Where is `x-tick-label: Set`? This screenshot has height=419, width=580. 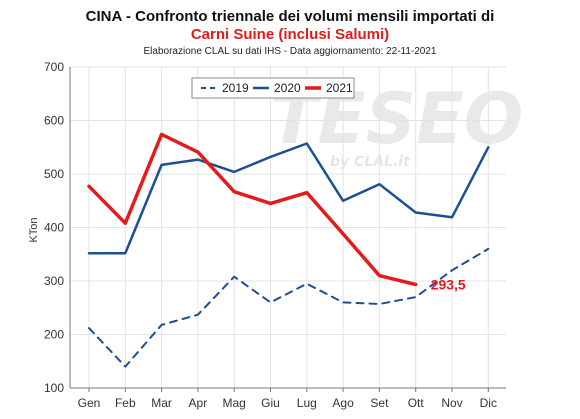 x-tick-label: Set is located at coordinates (379, 403).